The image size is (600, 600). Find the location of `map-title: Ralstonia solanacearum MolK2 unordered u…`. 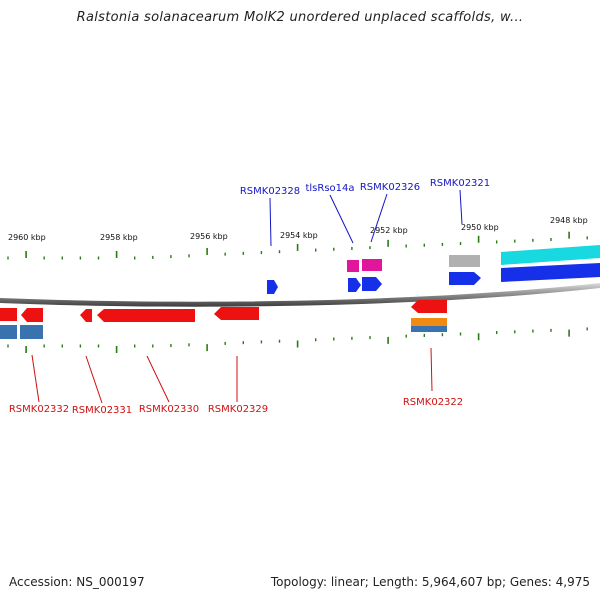

map-title: Ralstonia solanacearum MolK2 unordered u… is located at coordinates (300, 17).